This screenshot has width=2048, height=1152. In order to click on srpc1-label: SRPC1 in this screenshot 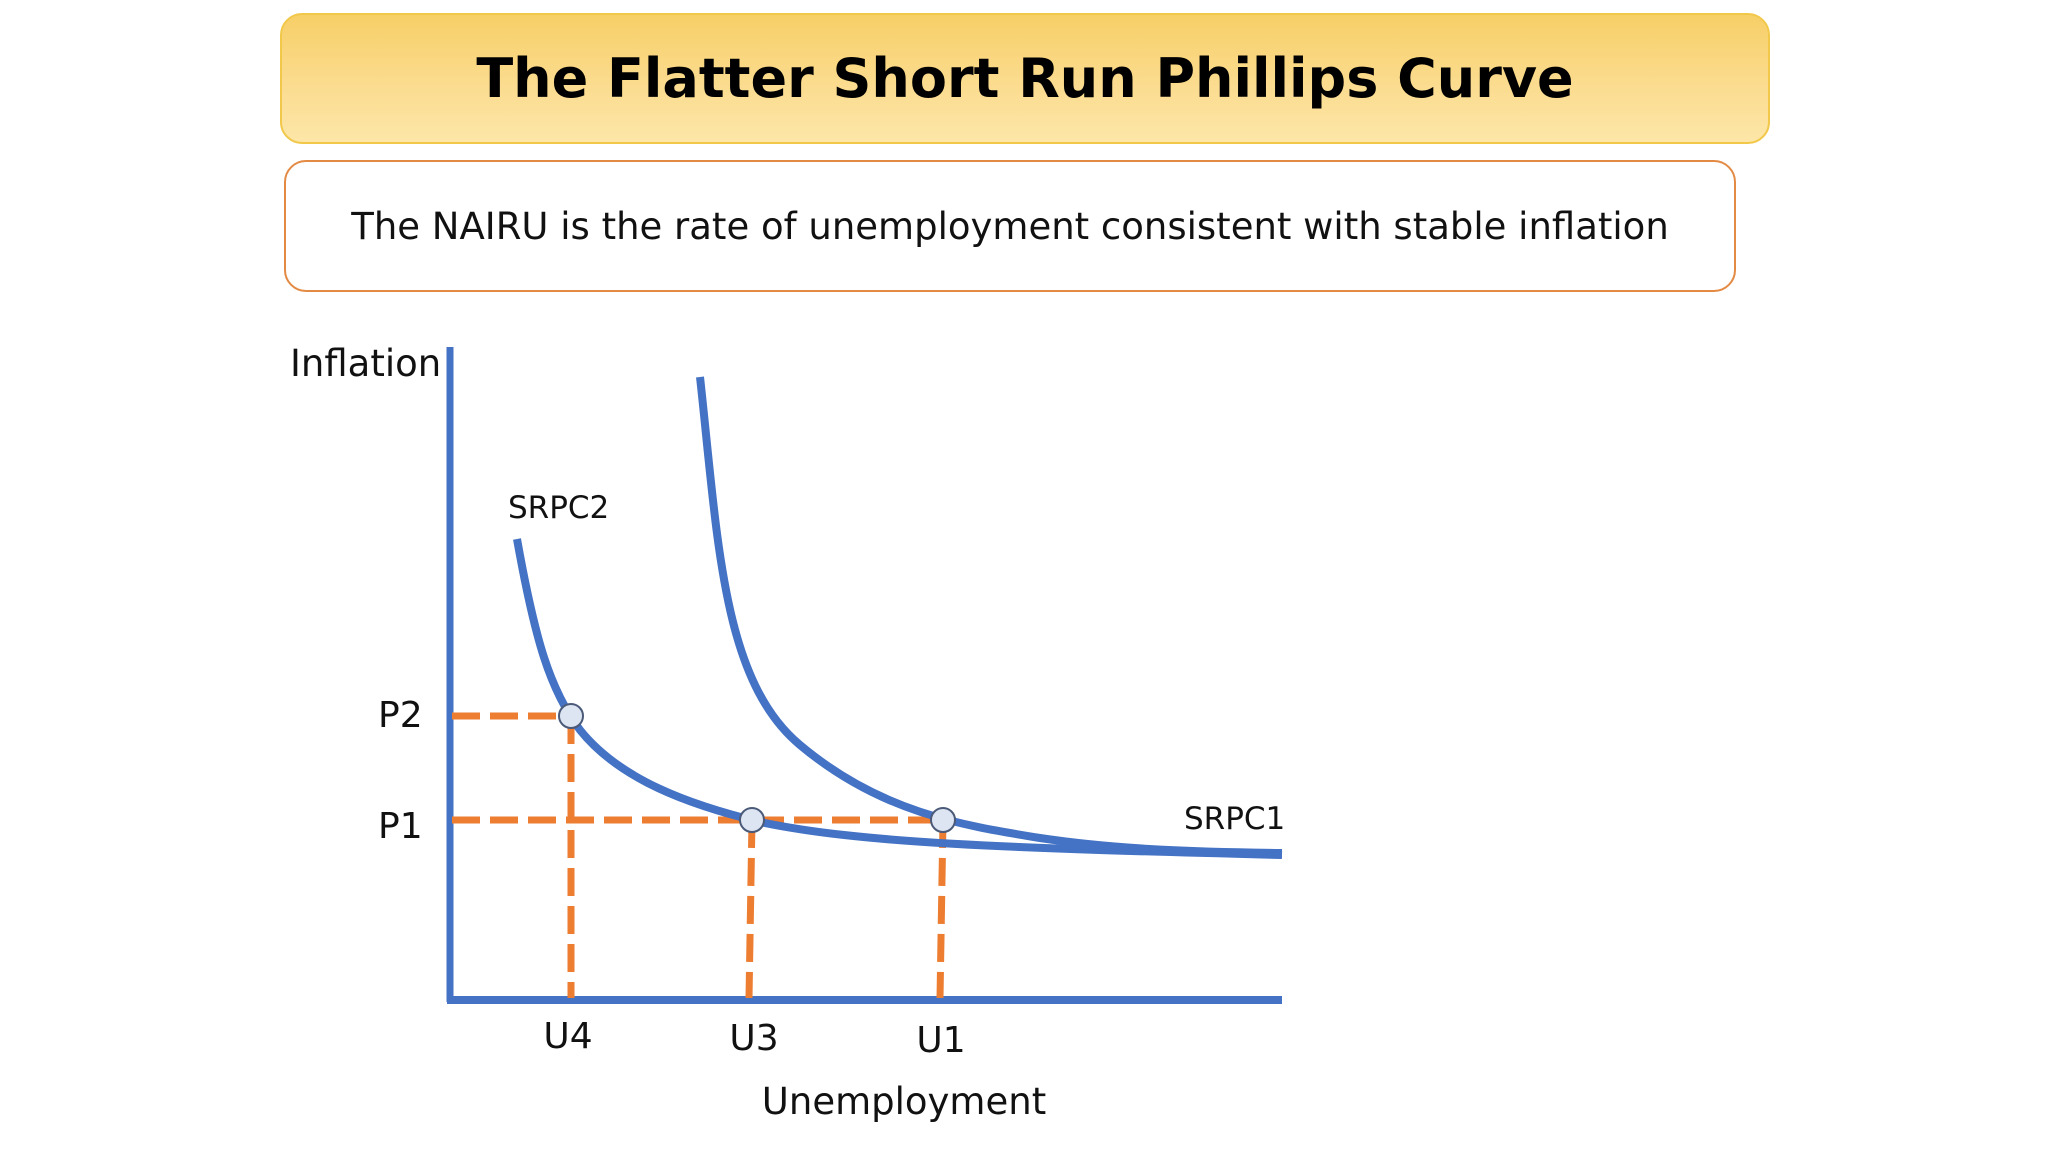, I will do `click(1234, 819)`.